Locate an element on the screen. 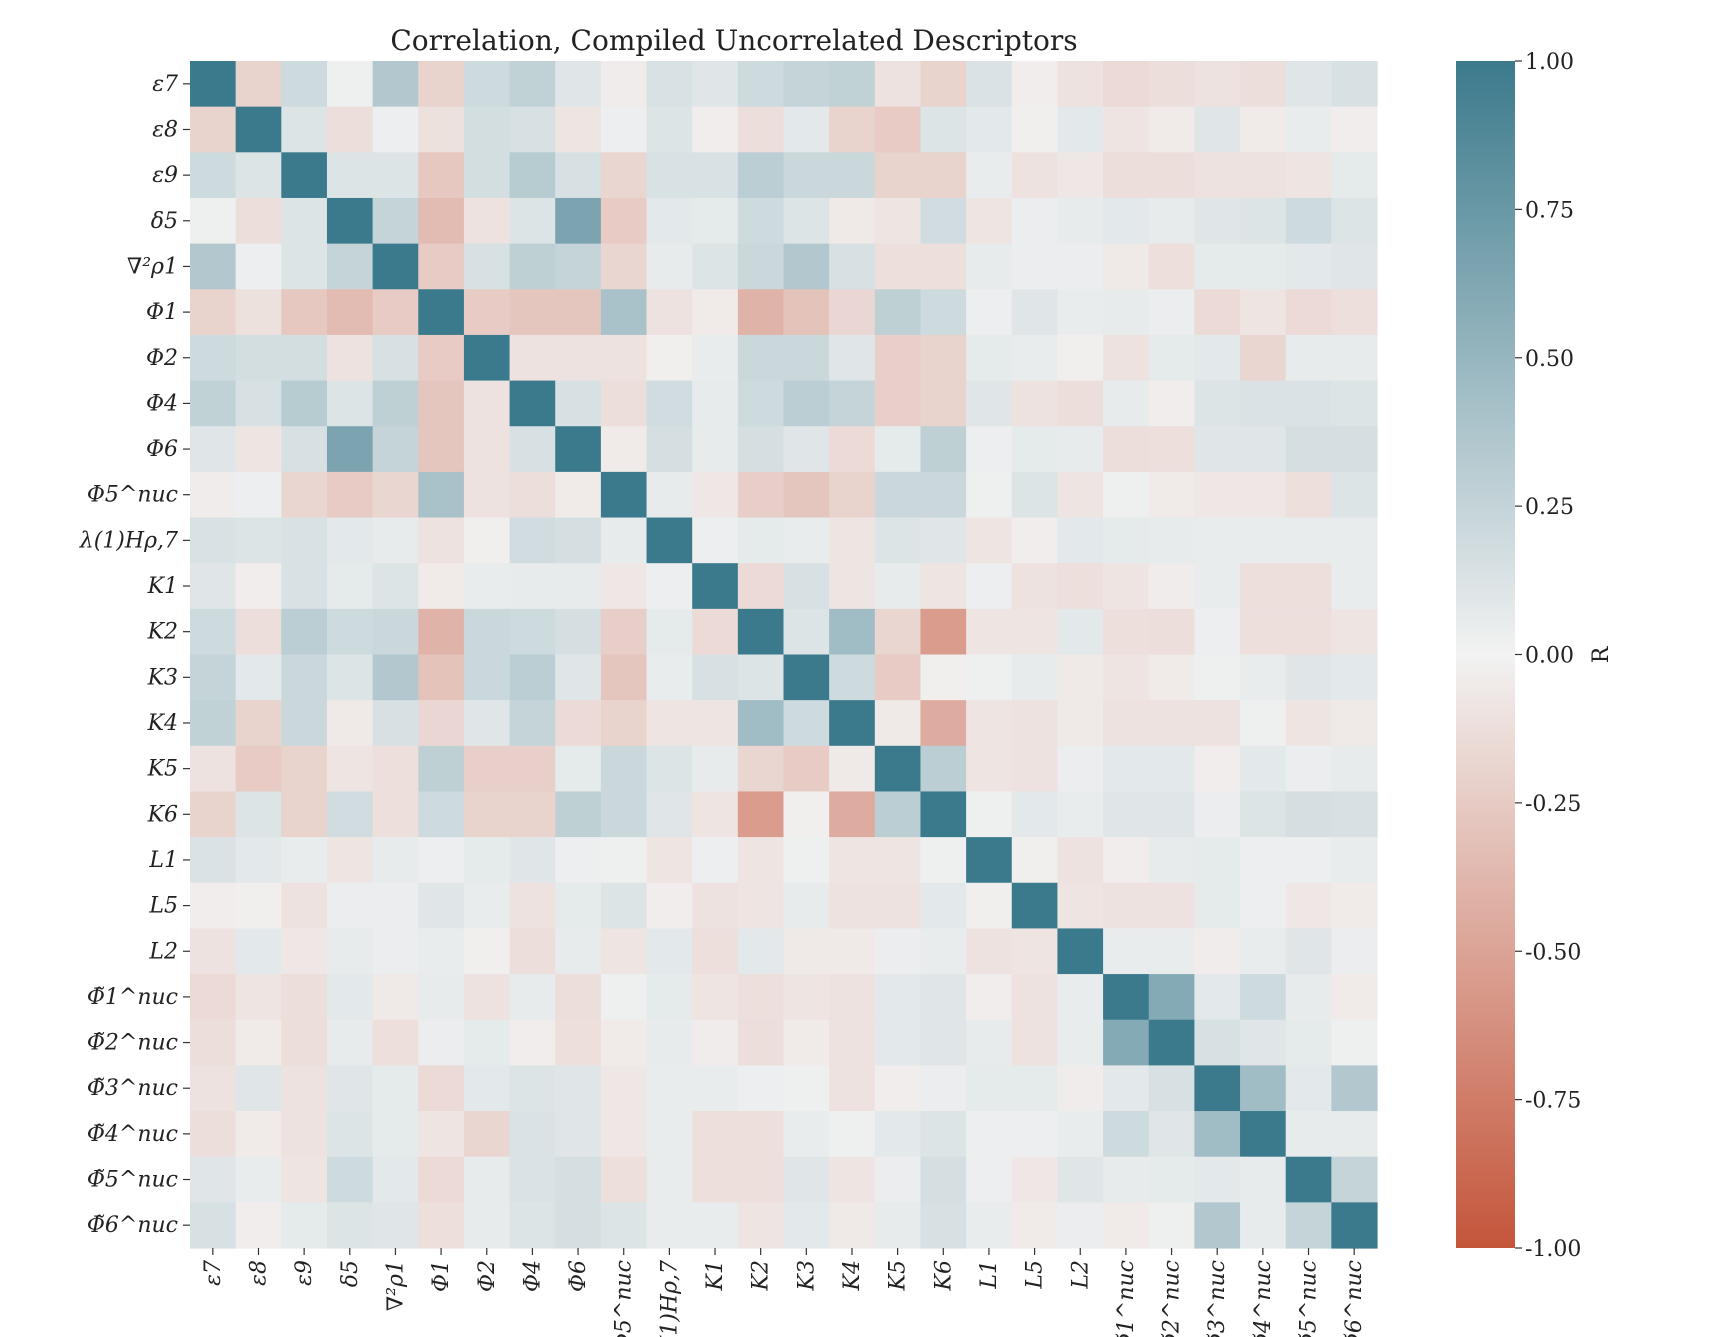 The height and width of the screenshot is (1337, 1720). column-tick-label: ∇²ρ1 is located at coordinates (395, 1285).